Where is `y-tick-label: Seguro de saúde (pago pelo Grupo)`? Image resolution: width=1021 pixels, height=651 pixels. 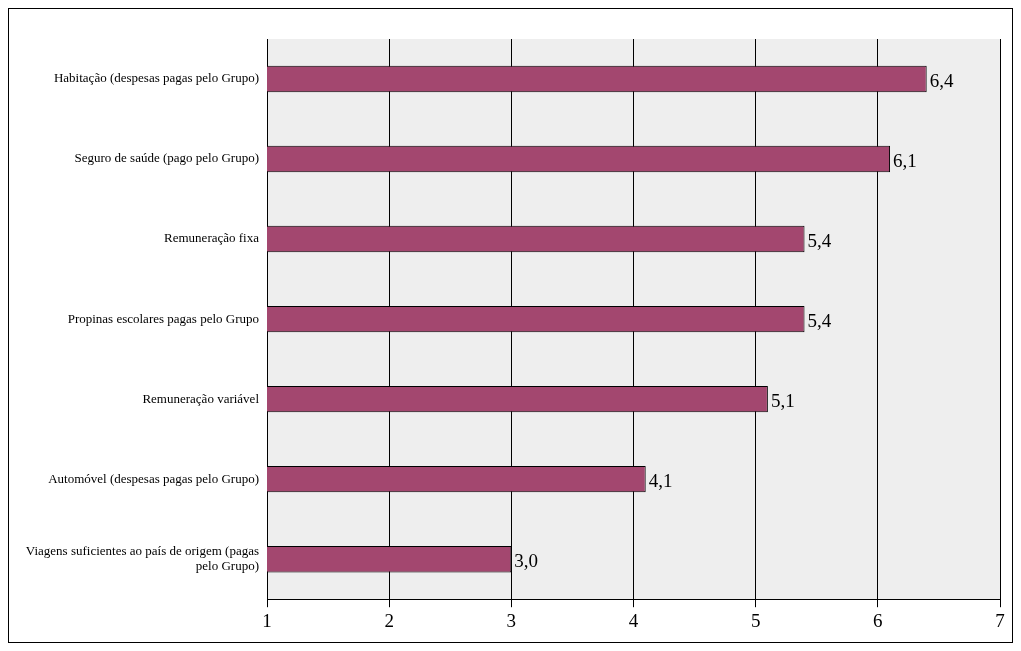
y-tick-label: Seguro de saúde (pago pelo Grupo) is located at coordinates (166, 158).